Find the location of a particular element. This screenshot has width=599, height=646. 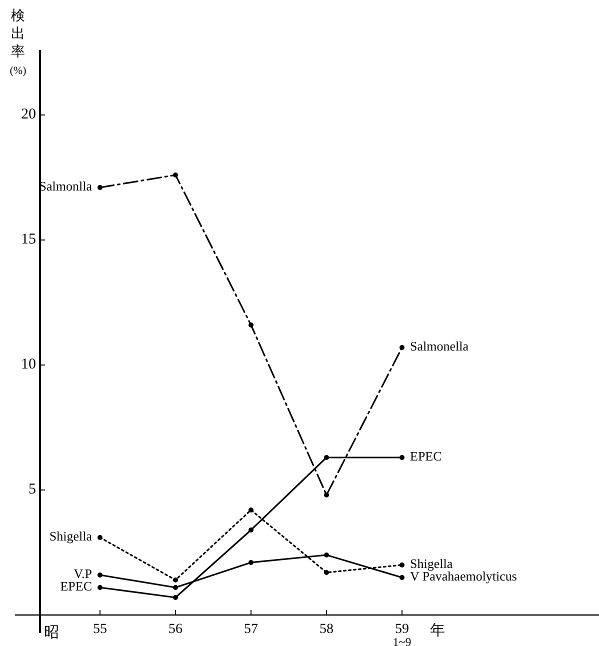

text: 昭 is located at coordinates (51, 633).